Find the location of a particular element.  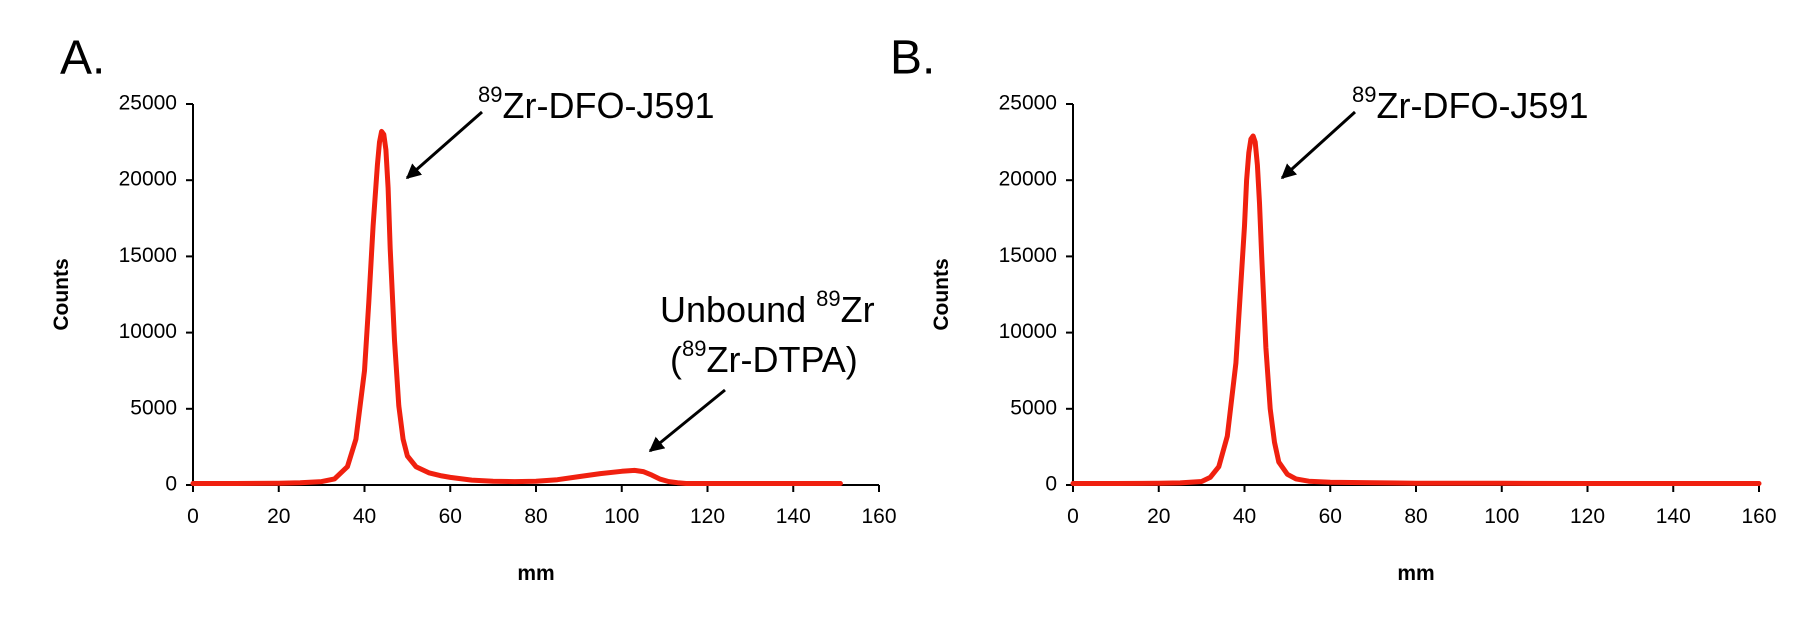

annotation-text: Unbound is located at coordinates (738, 309).